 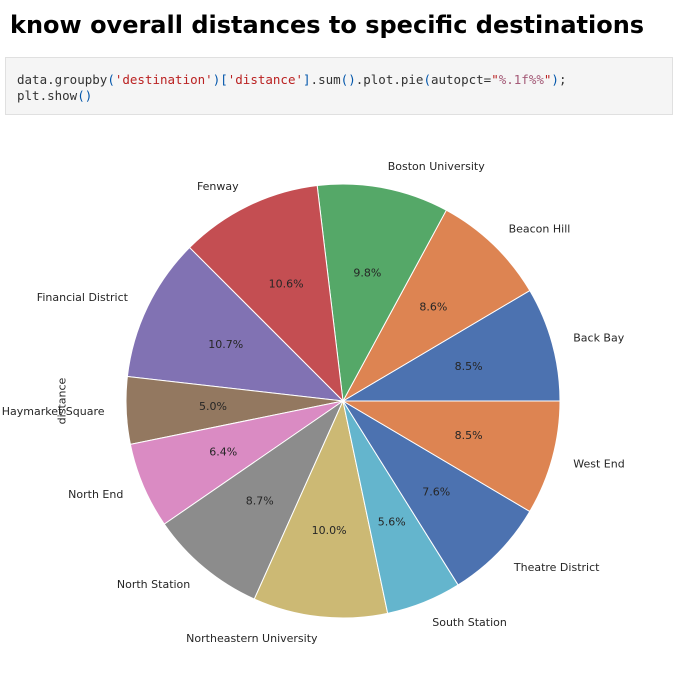 What do you see at coordinates (436, 166) in the screenshot?
I see `pie-category-label: Boston University` at bounding box center [436, 166].